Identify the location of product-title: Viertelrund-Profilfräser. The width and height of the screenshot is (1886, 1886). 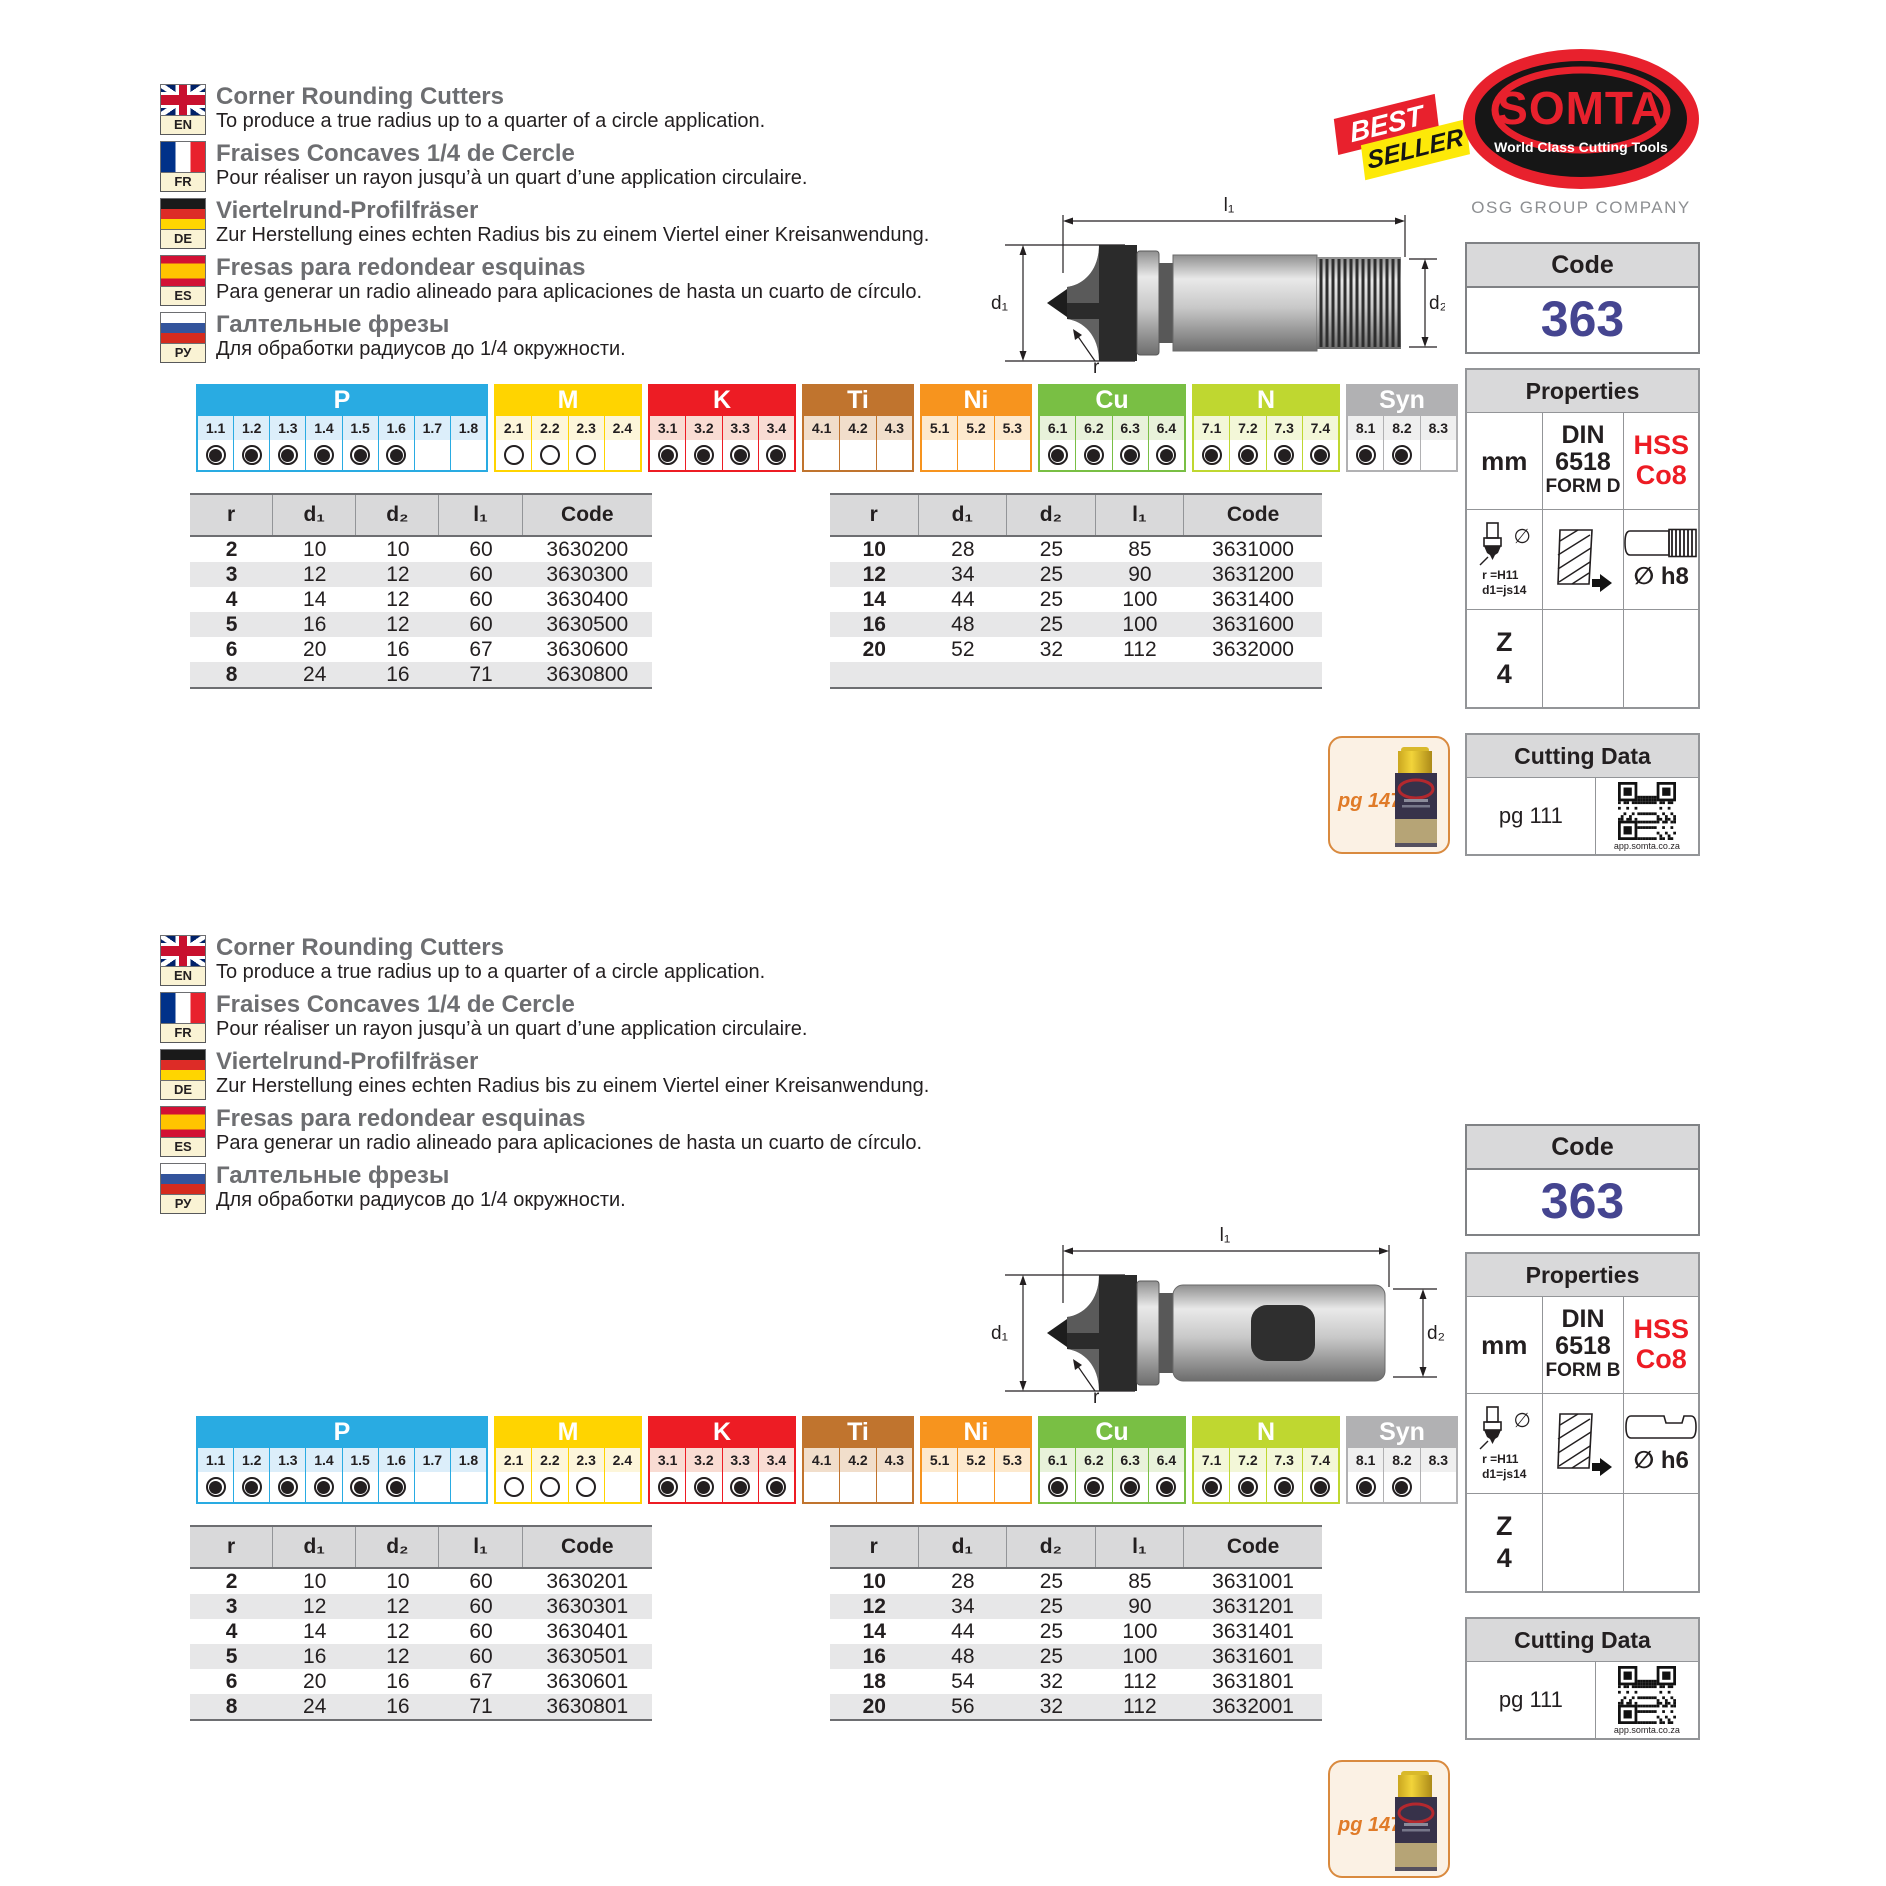
(347, 1061).